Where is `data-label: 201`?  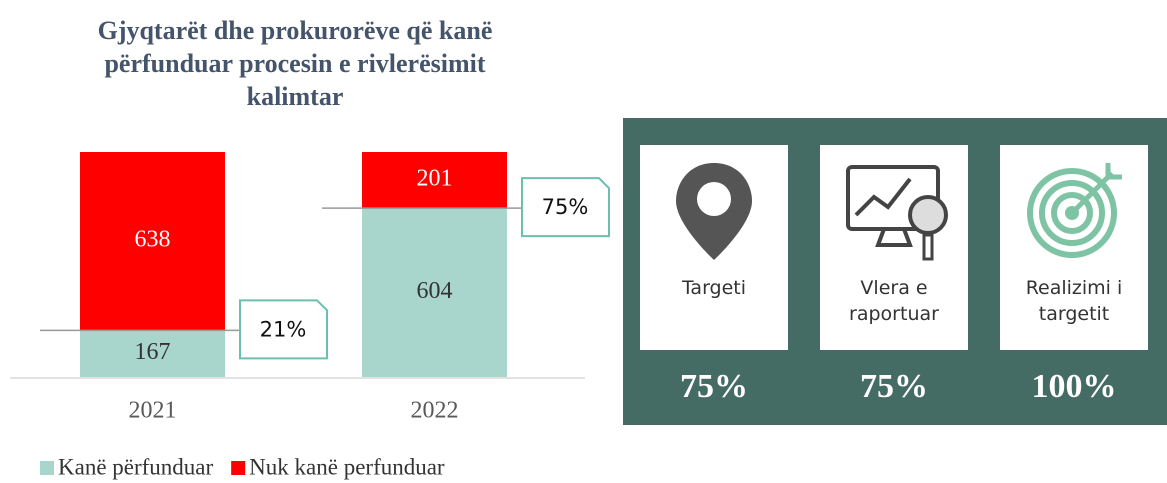 data-label: 201 is located at coordinates (435, 179).